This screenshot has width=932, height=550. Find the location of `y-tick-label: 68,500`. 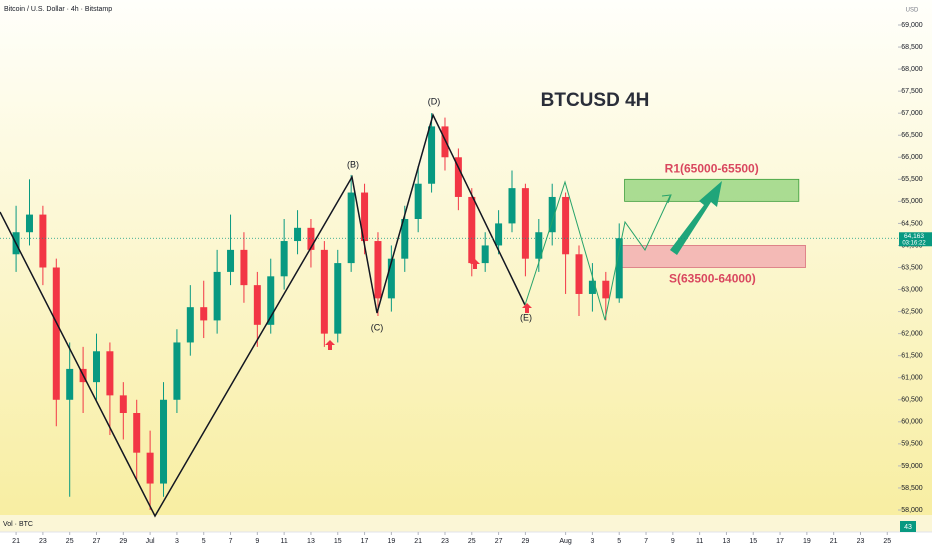

y-tick-label: 68,500 is located at coordinates (912, 47).